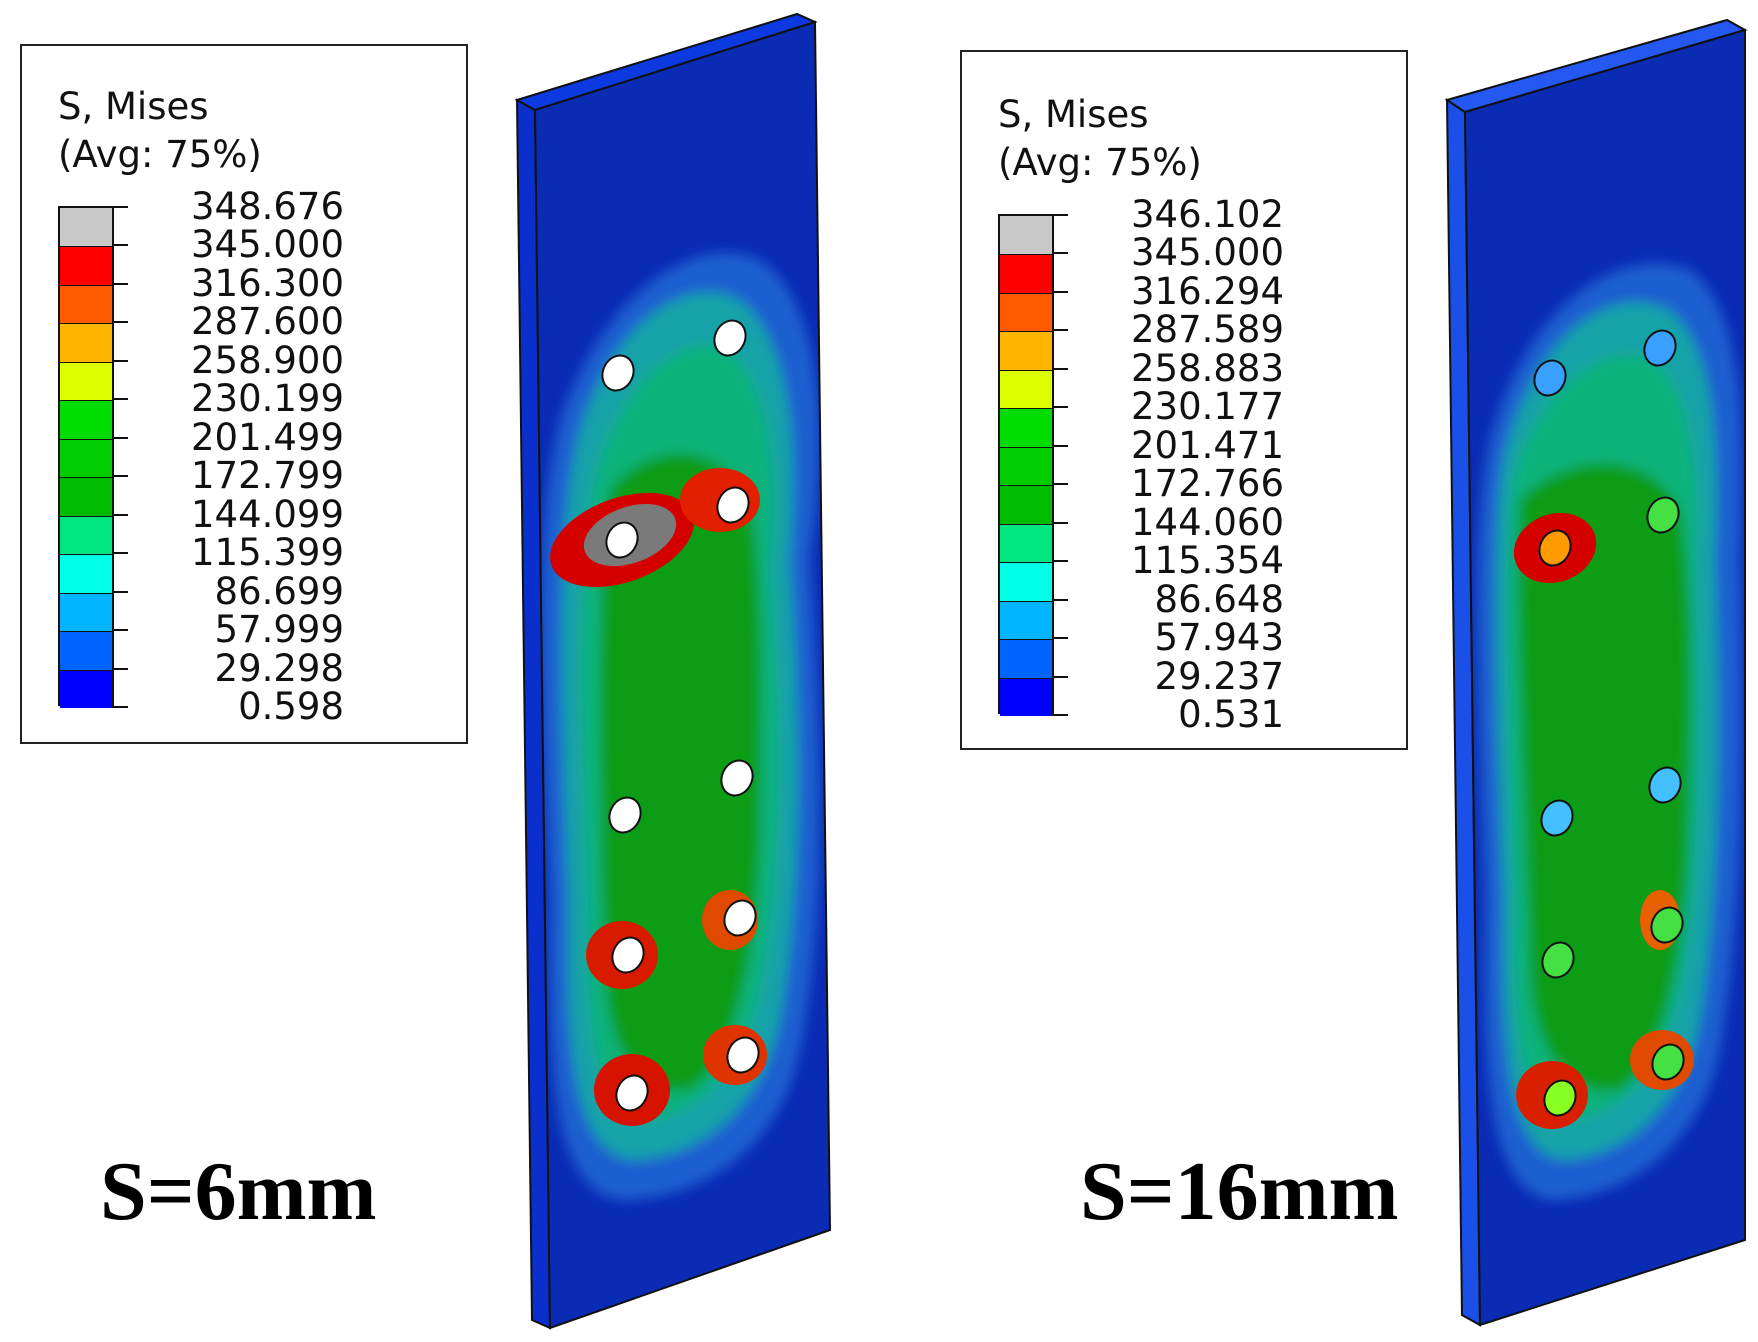 The width and height of the screenshot is (1758, 1342). Describe the element at coordinates (1207, 484) in the screenshot. I see `legend-value-label: 172.766` at that location.